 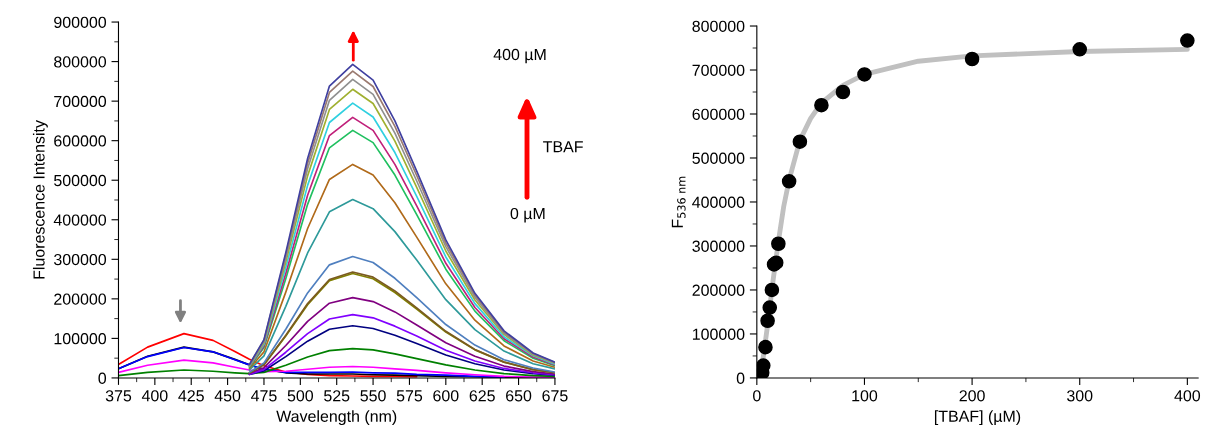 I want to click on y-axis-title: Fluorescence Intensity, so click(x=40, y=199).